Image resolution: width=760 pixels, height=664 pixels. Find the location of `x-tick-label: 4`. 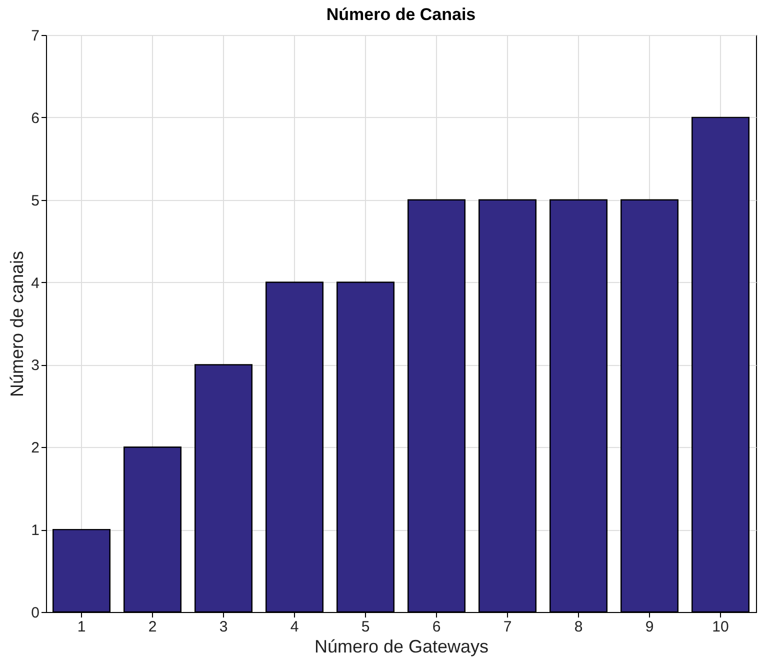

x-tick-label: 4 is located at coordinates (294, 627).